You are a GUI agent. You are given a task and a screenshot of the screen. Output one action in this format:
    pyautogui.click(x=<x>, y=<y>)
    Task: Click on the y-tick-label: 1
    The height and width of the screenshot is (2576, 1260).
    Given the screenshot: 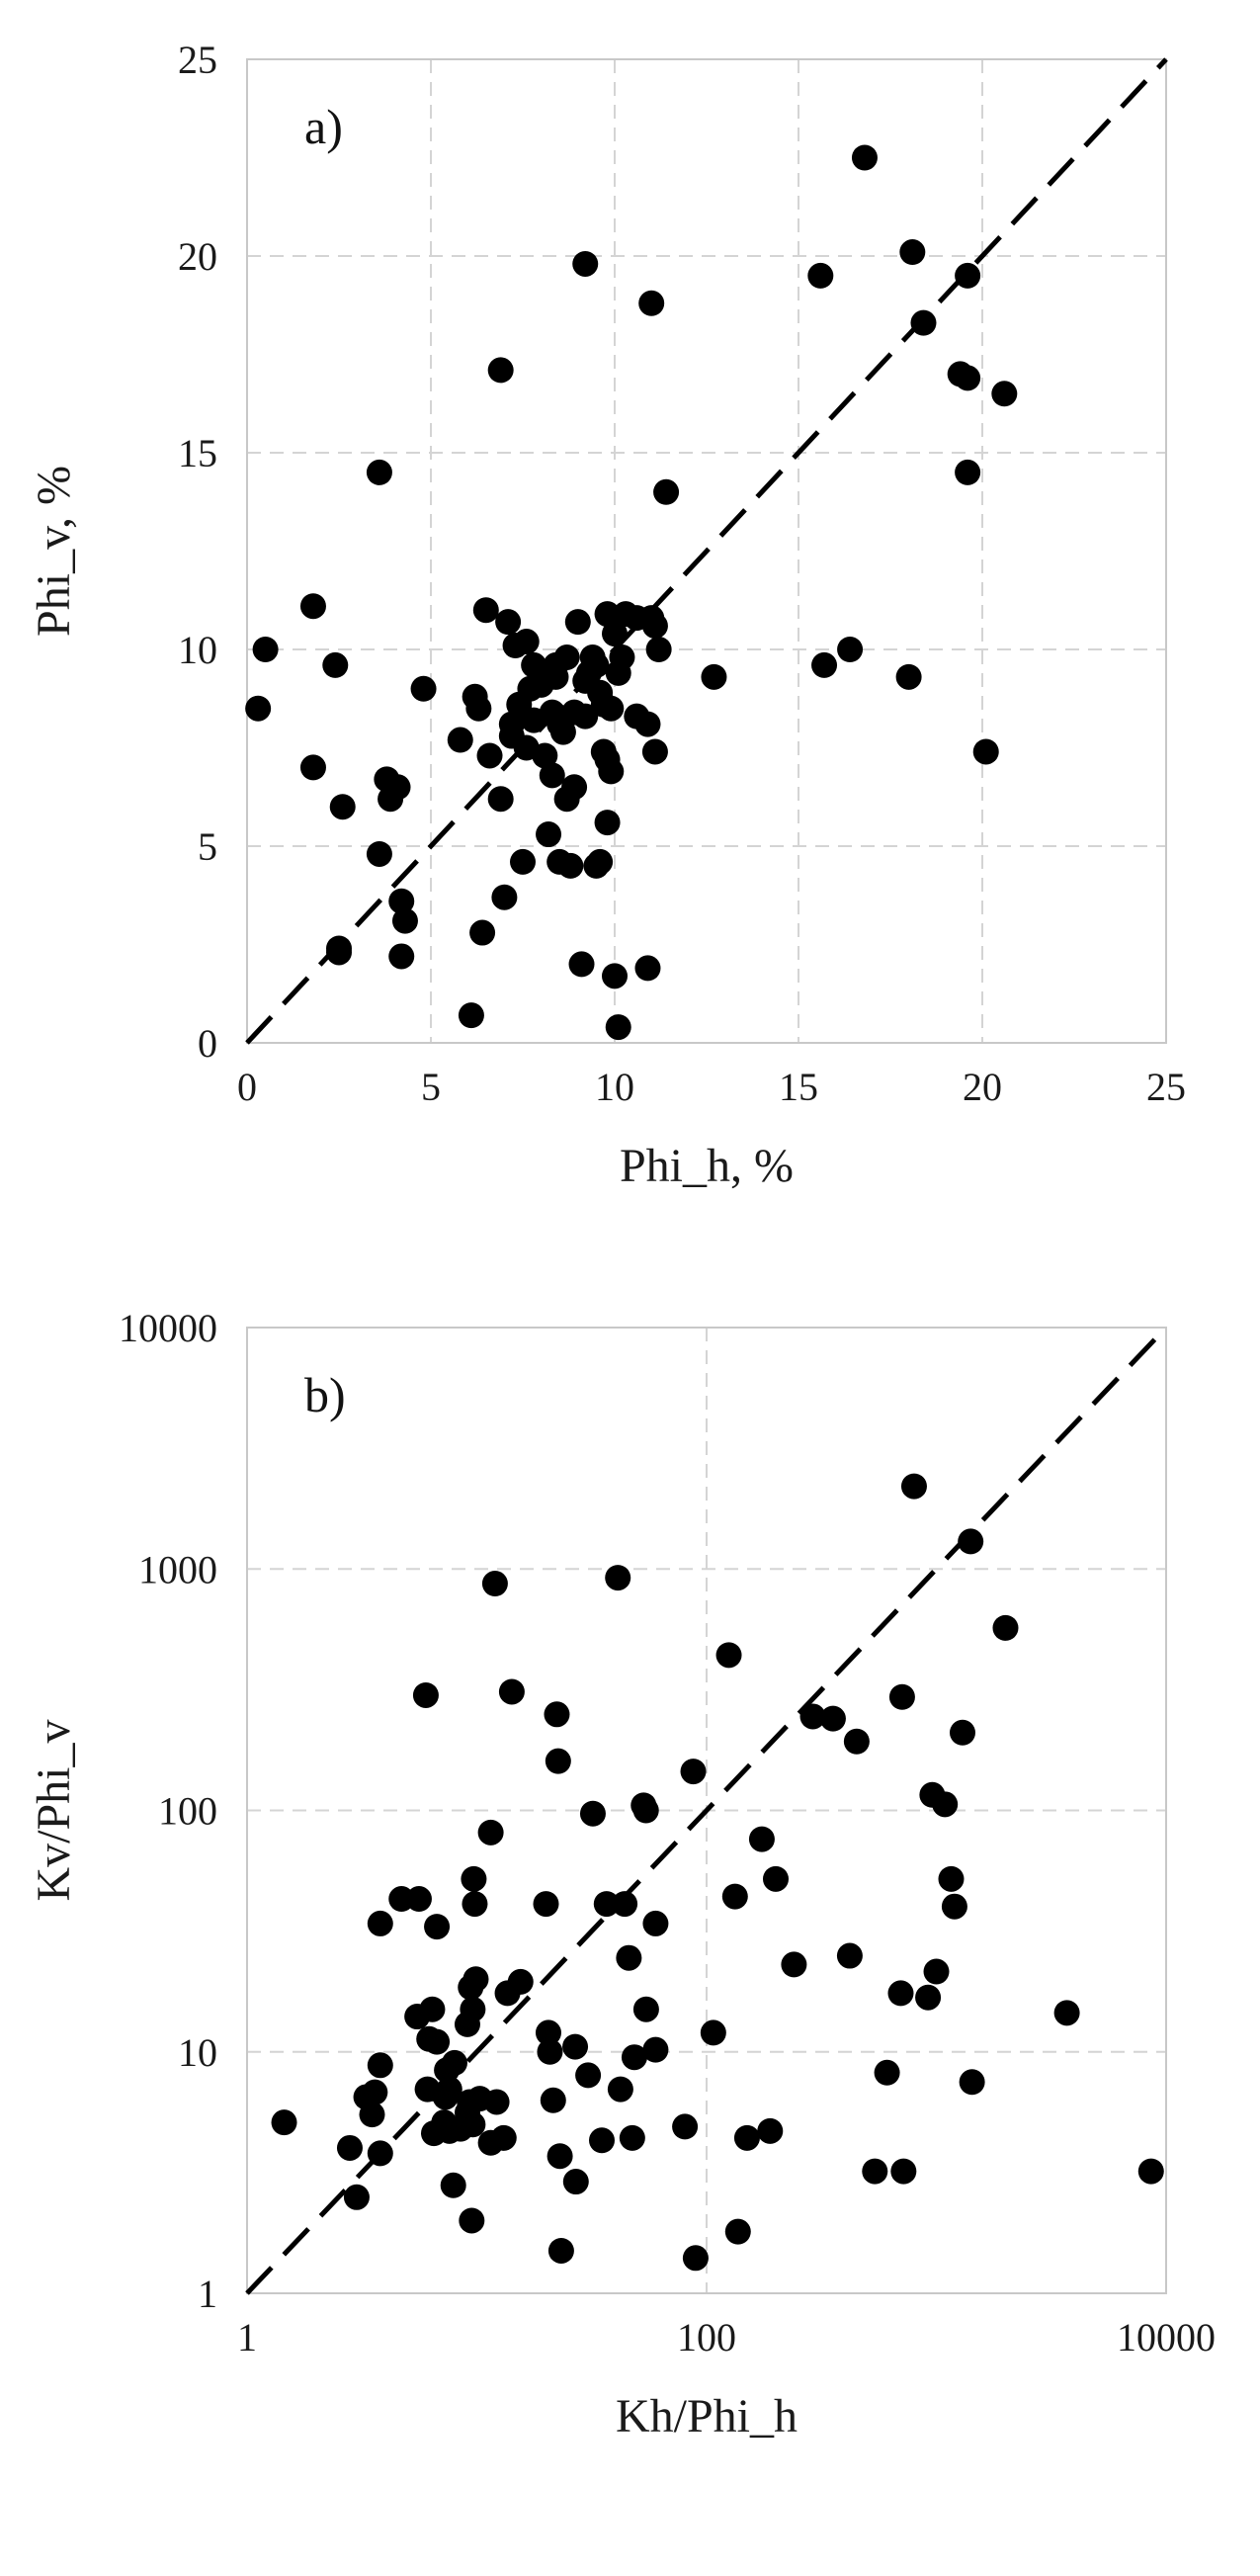 What is the action you would take?
    pyautogui.click(x=207, y=2294)
    